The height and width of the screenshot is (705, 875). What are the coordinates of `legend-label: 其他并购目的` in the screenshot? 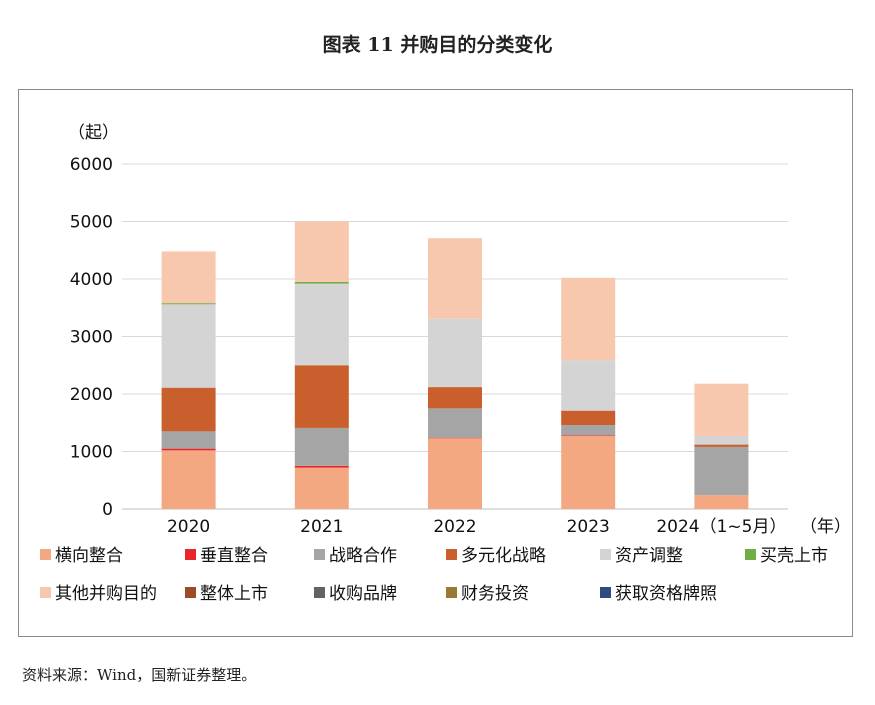 It's located at (106, 594).